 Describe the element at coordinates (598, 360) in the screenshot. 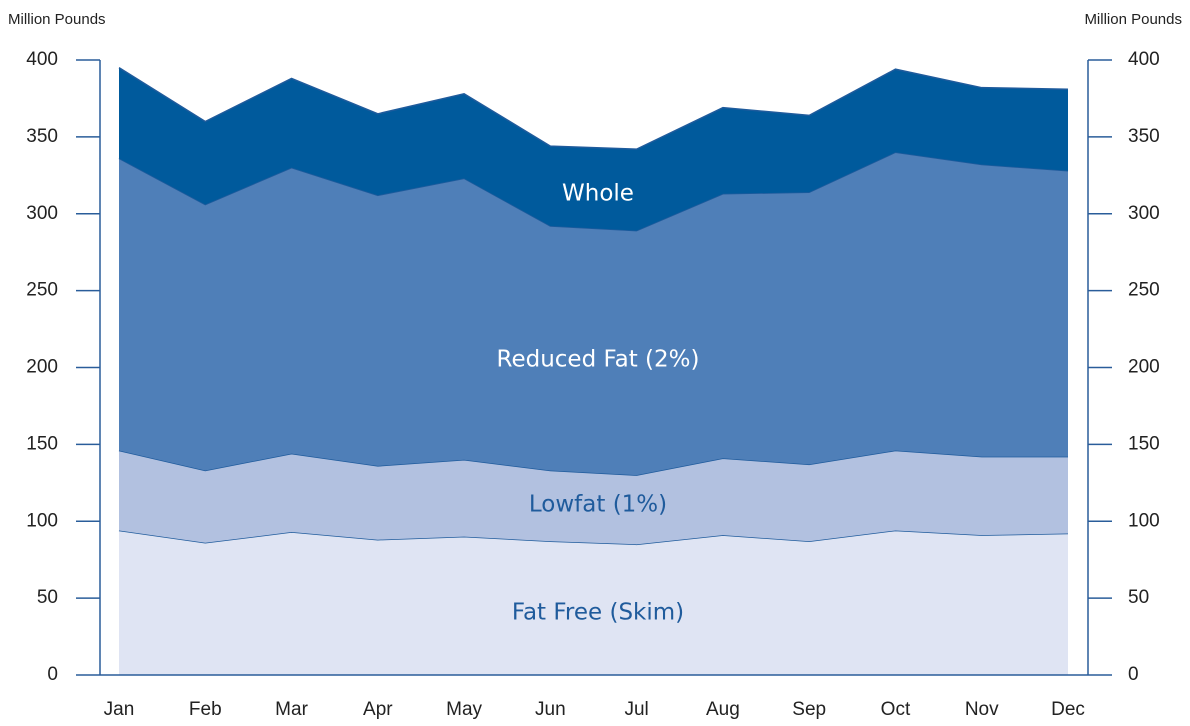

I see `series-label: Reduced Fat (2%)` at that location.